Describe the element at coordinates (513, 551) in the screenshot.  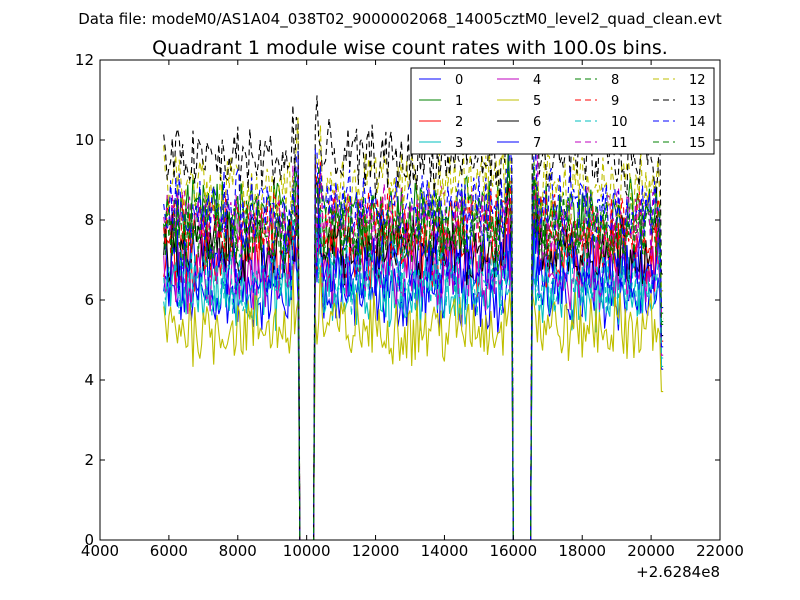
I see `x-tick-label: 16000` at that location.